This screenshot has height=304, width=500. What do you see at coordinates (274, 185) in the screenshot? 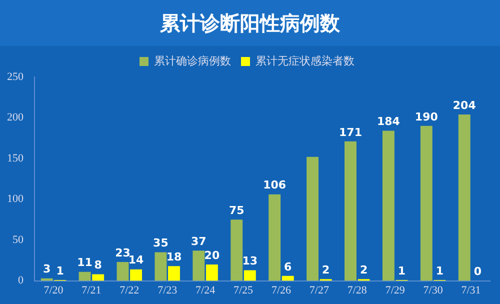
I see `data-label: 106` at bounding box center [274, 185].